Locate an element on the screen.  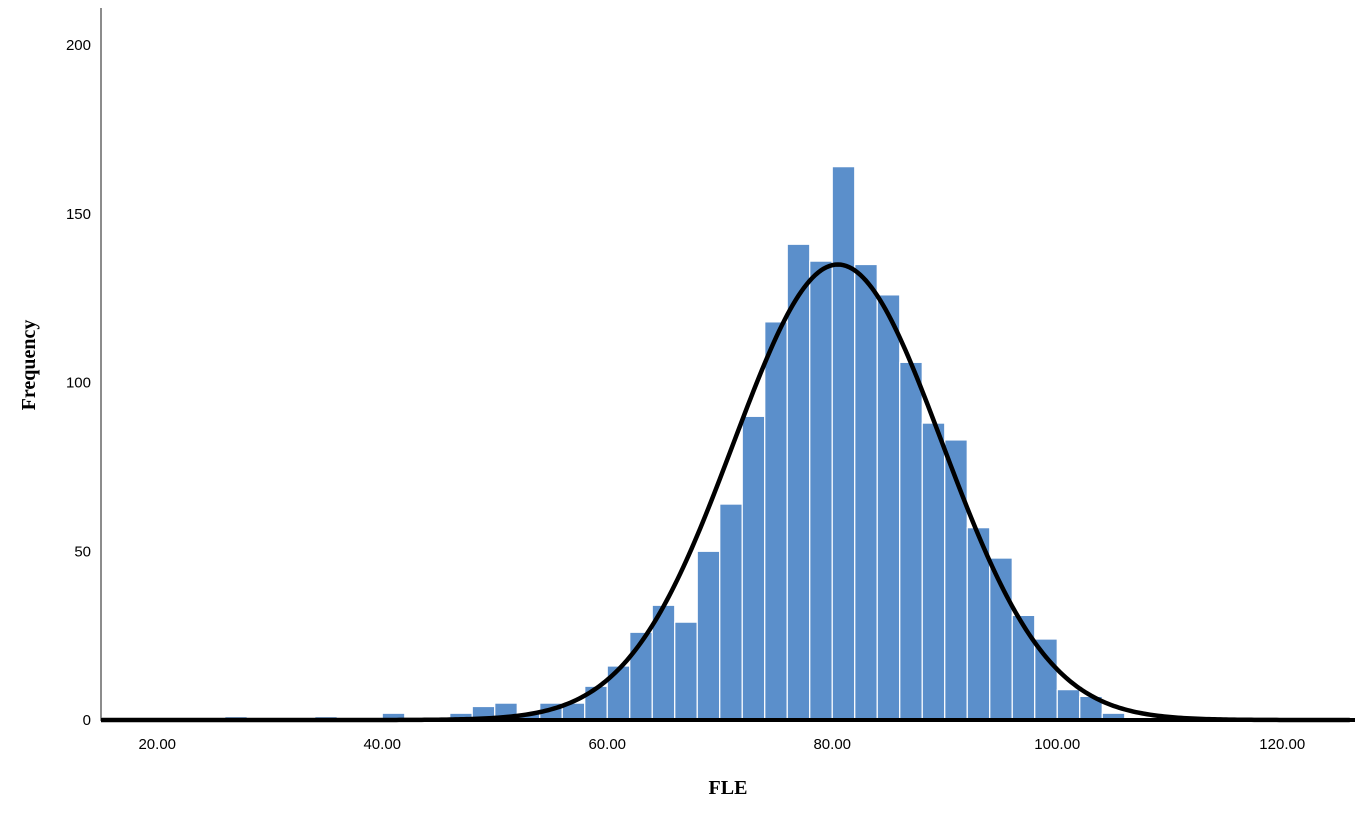
x-tick-labels: 20.00 40.00 60.00 80.00 100.00 120.00 is located at coordinates (721, 744).